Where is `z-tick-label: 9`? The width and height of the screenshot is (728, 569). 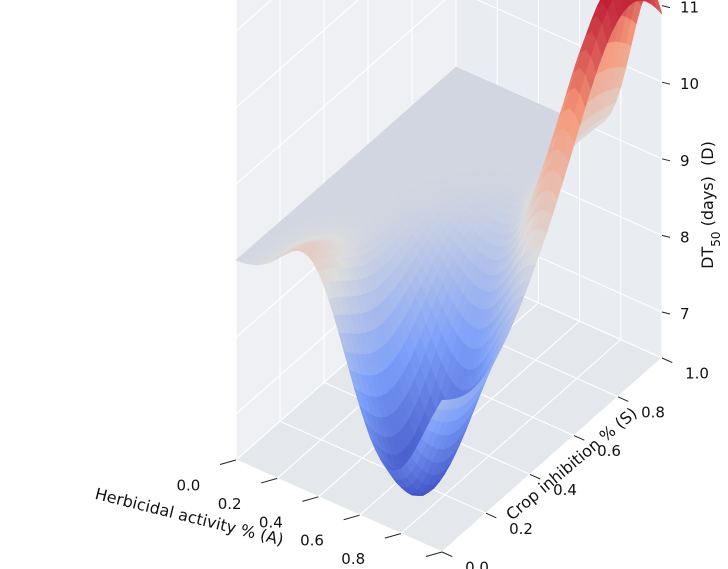 z-tick-label: 9 is located at coordinates (685, 161).